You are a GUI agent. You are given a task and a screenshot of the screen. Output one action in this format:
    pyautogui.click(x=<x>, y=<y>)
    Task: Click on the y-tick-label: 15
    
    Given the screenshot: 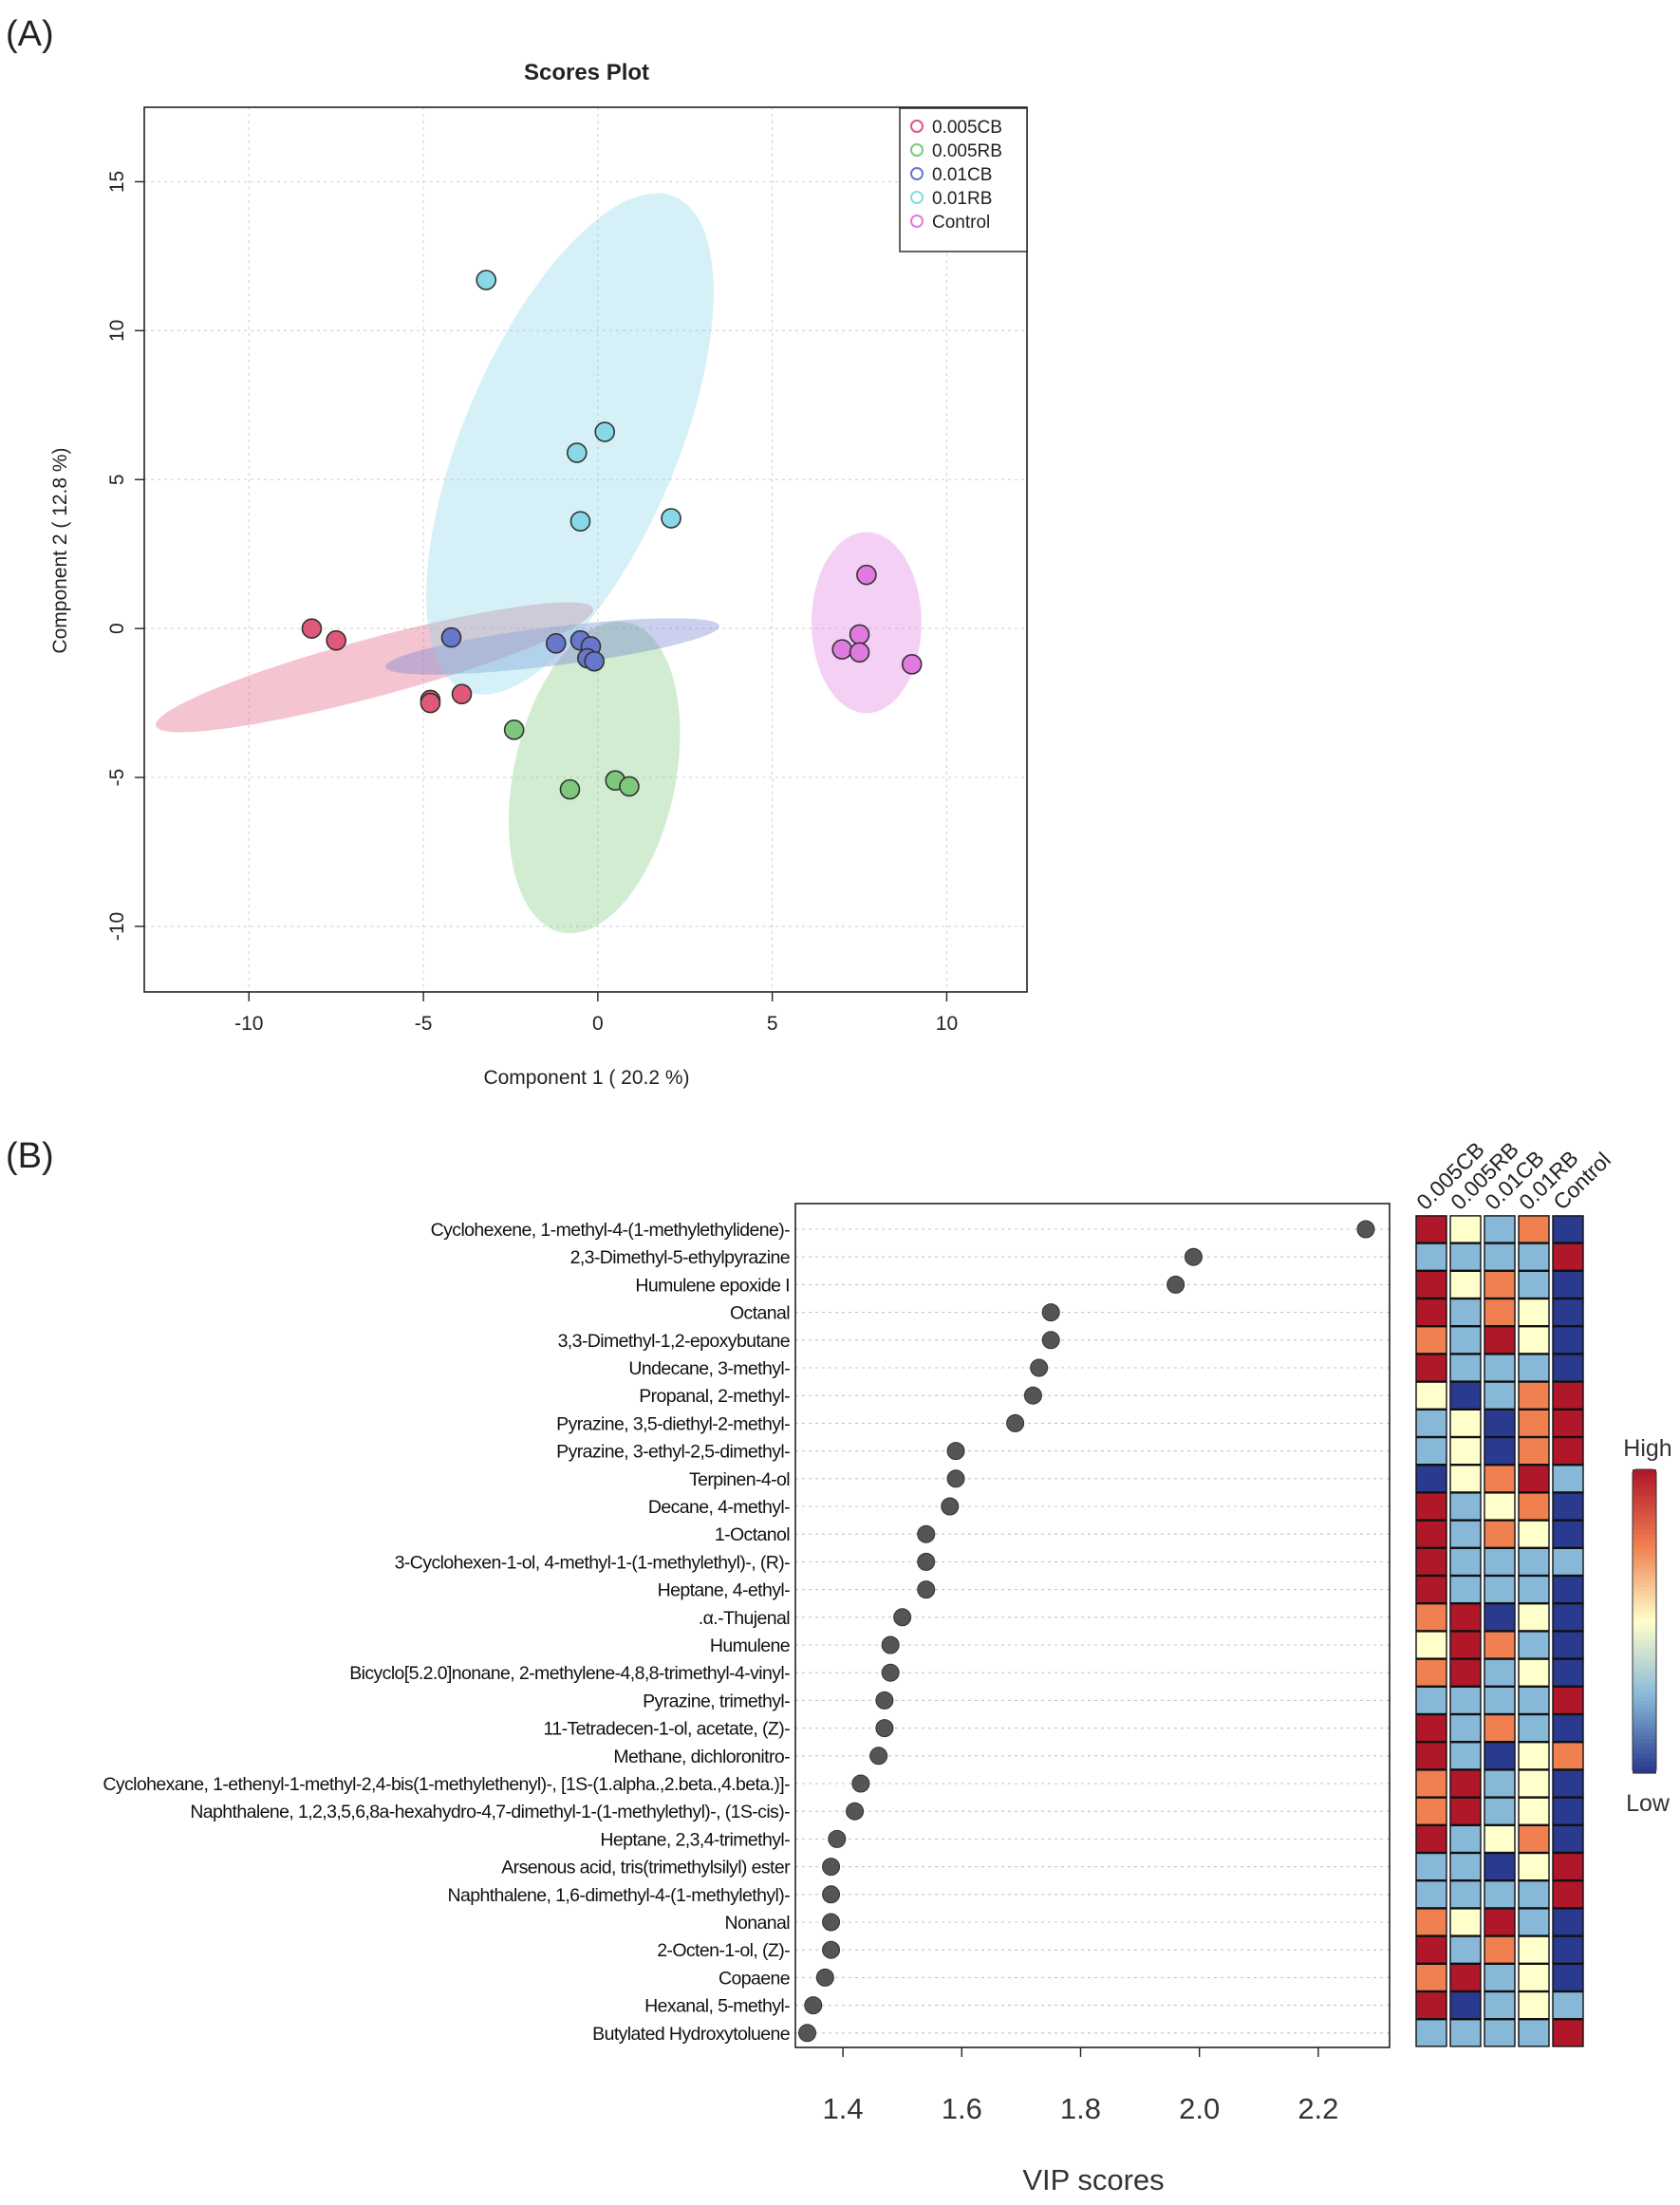 What is the action you would take?
    pyautogui.click(x=117, y=182)
    